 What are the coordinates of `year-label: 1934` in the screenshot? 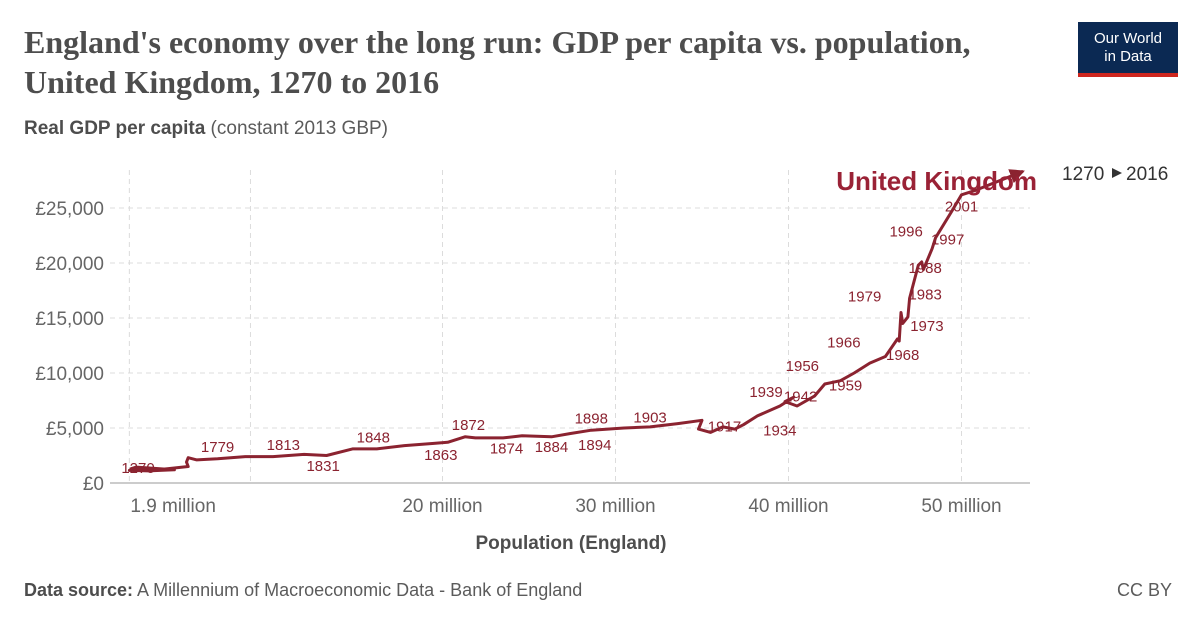 It's located at (779, 431).